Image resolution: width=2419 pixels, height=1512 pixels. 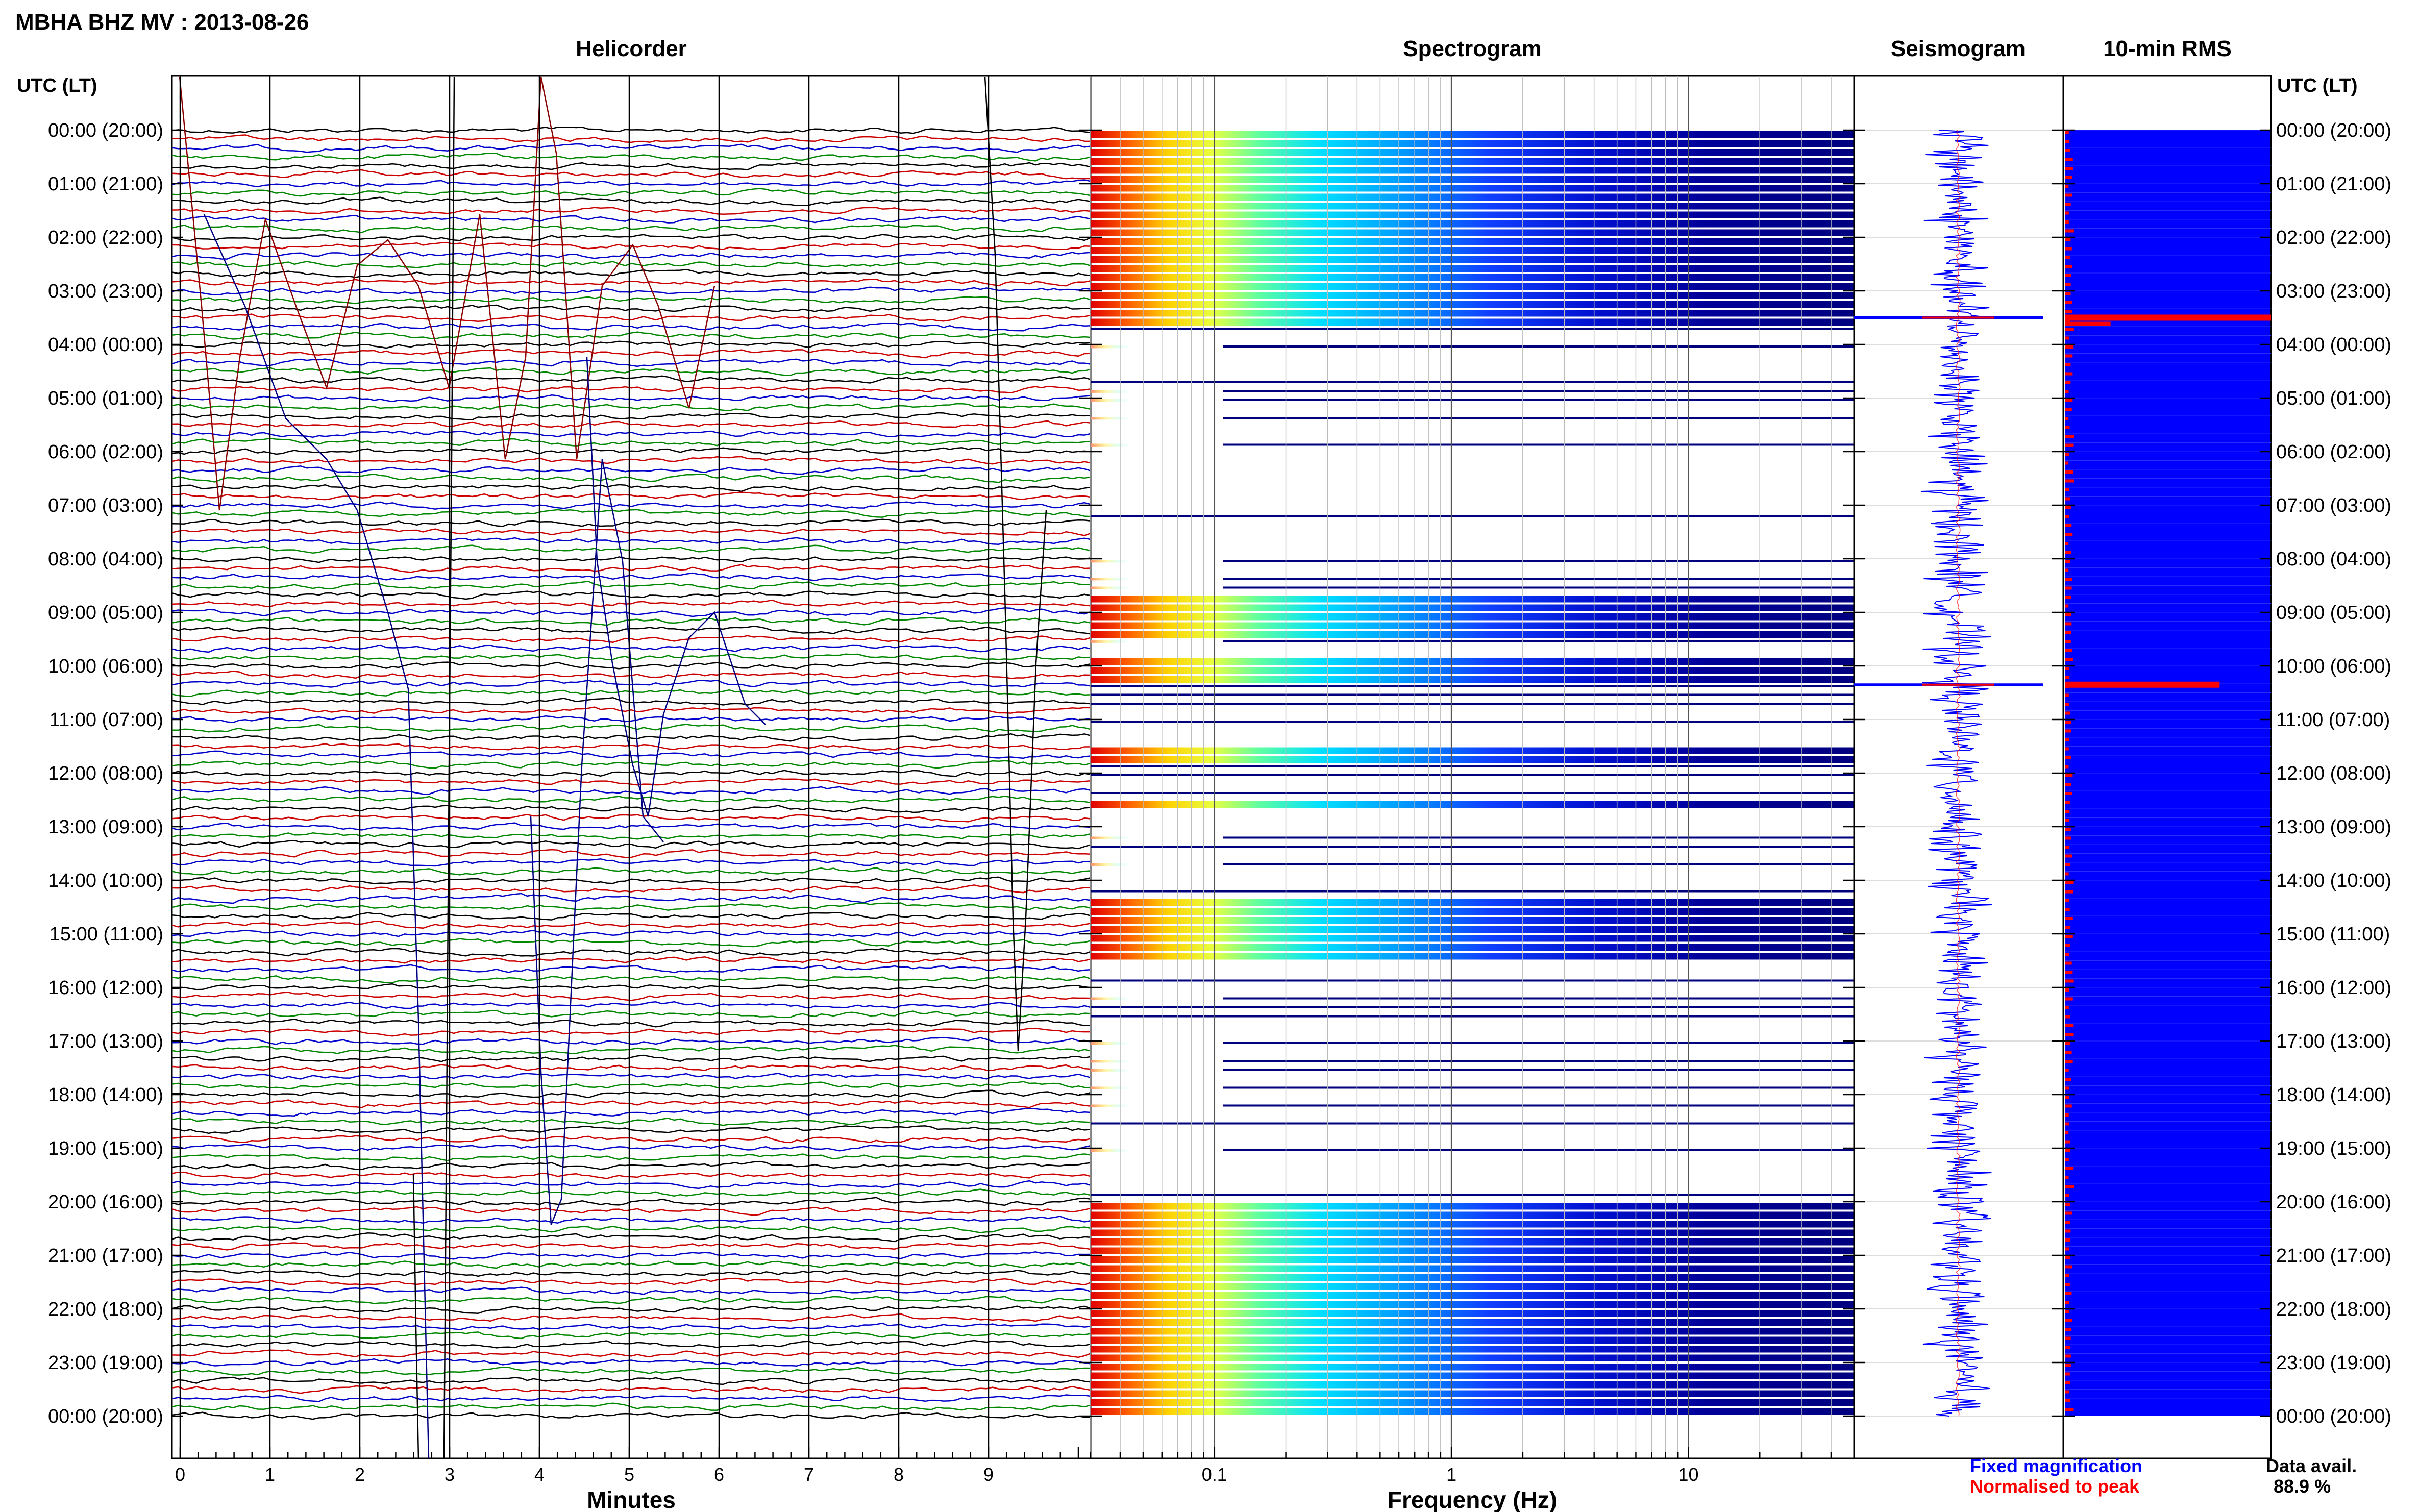 I want to click on time-label-left: 04:00 (00:00), so click(x=105, y=345).